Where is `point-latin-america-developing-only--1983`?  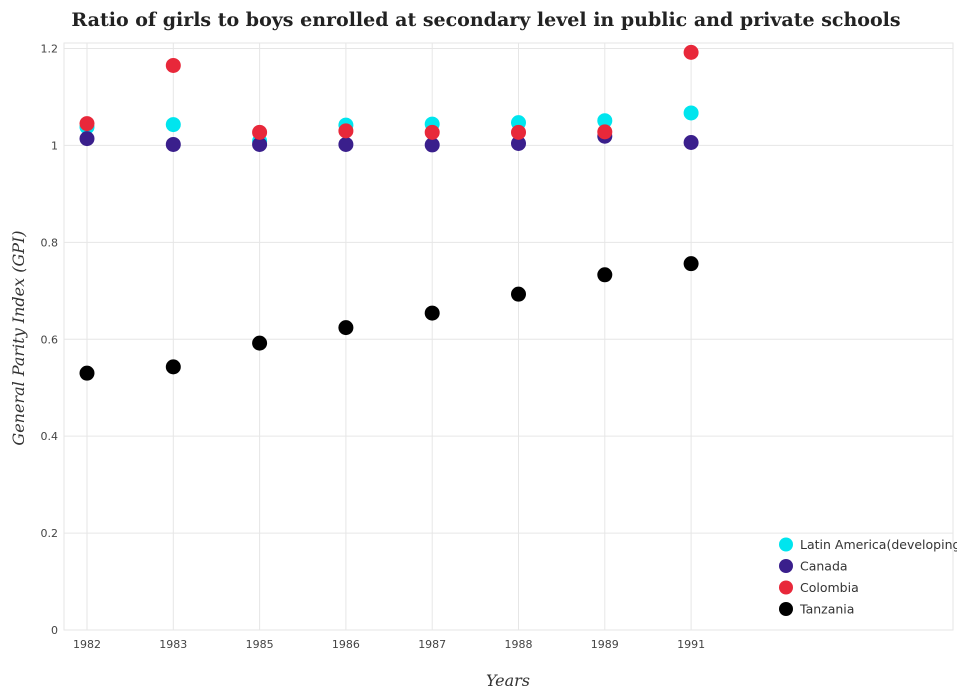 point-latin-america-developing-only--1983 is located at coordinates (173, 125).